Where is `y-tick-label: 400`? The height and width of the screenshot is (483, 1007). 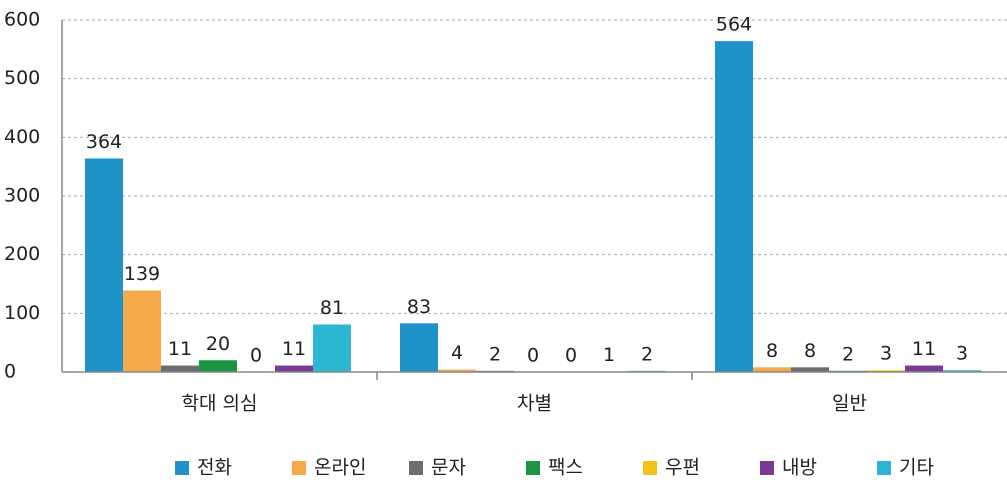 y-tick-label: 400 is located at coordinates (22, 137).